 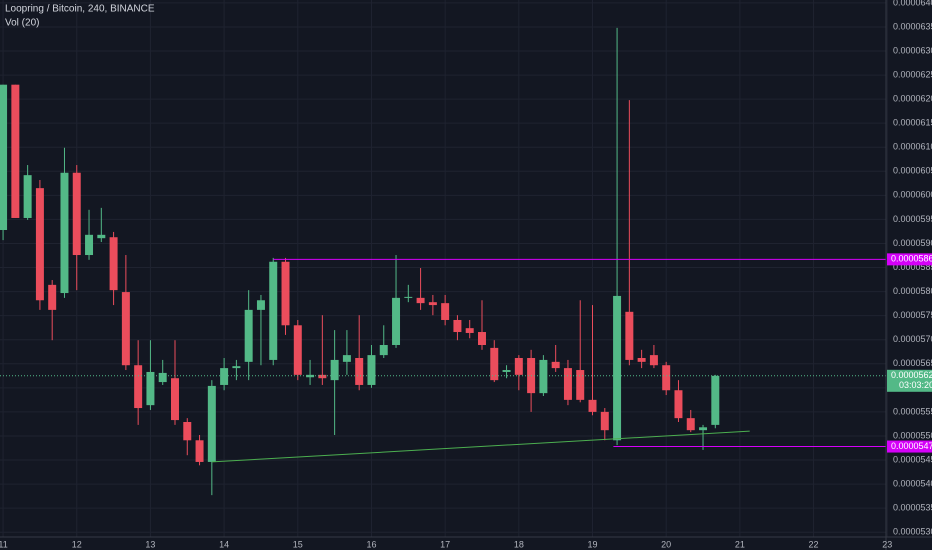 What do you see at coordinates (912, 171) in the screenshot?
I see `y-tick-label: 0.00006050` at bounding box center [912, 171].